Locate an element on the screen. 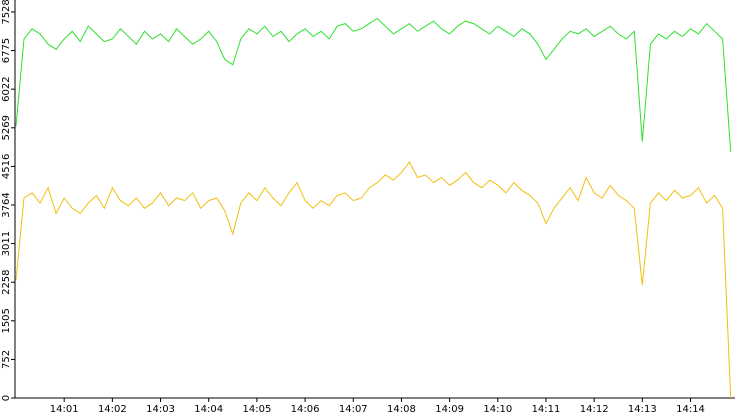 Image resolution: width=735 pixels, height=415 pixels. y-tick-label: 3764 is located at coordinates (6, 204).